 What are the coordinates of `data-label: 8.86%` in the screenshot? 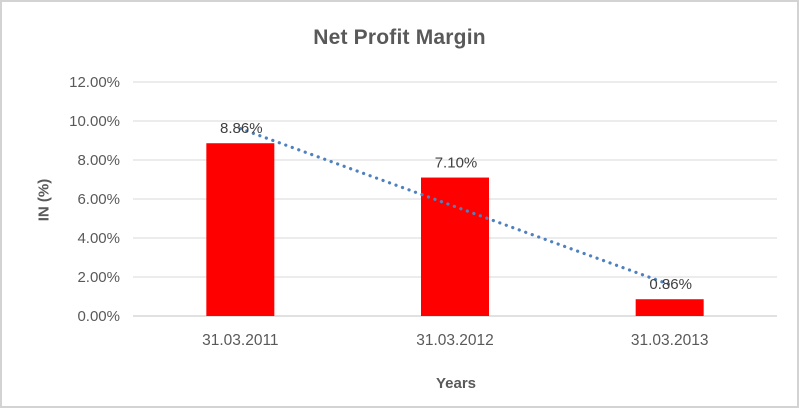 It's located at (241, 128).